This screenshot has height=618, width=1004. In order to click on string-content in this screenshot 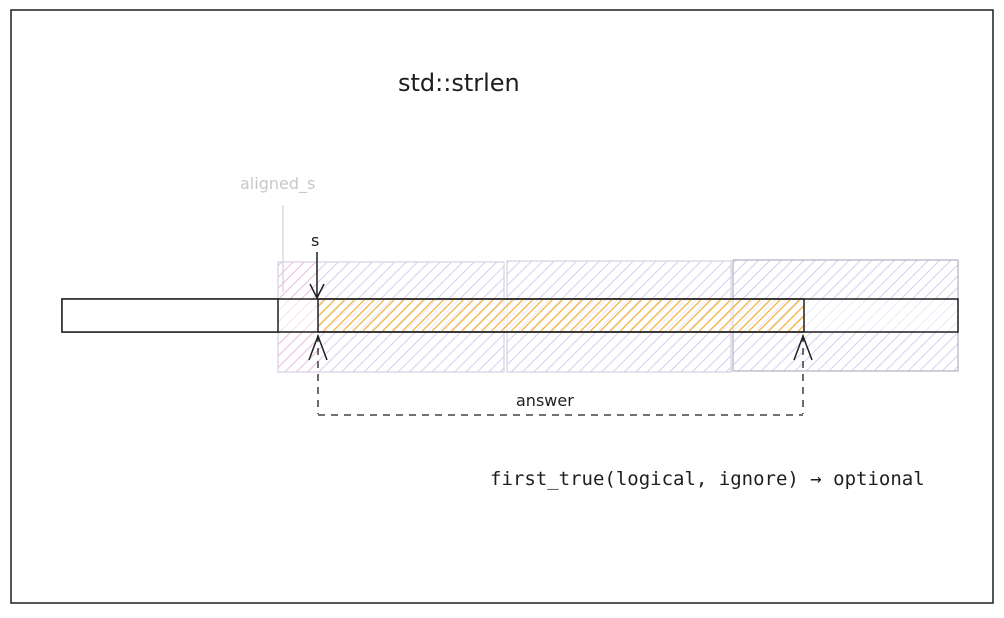, I will do `click(561, 315)`.